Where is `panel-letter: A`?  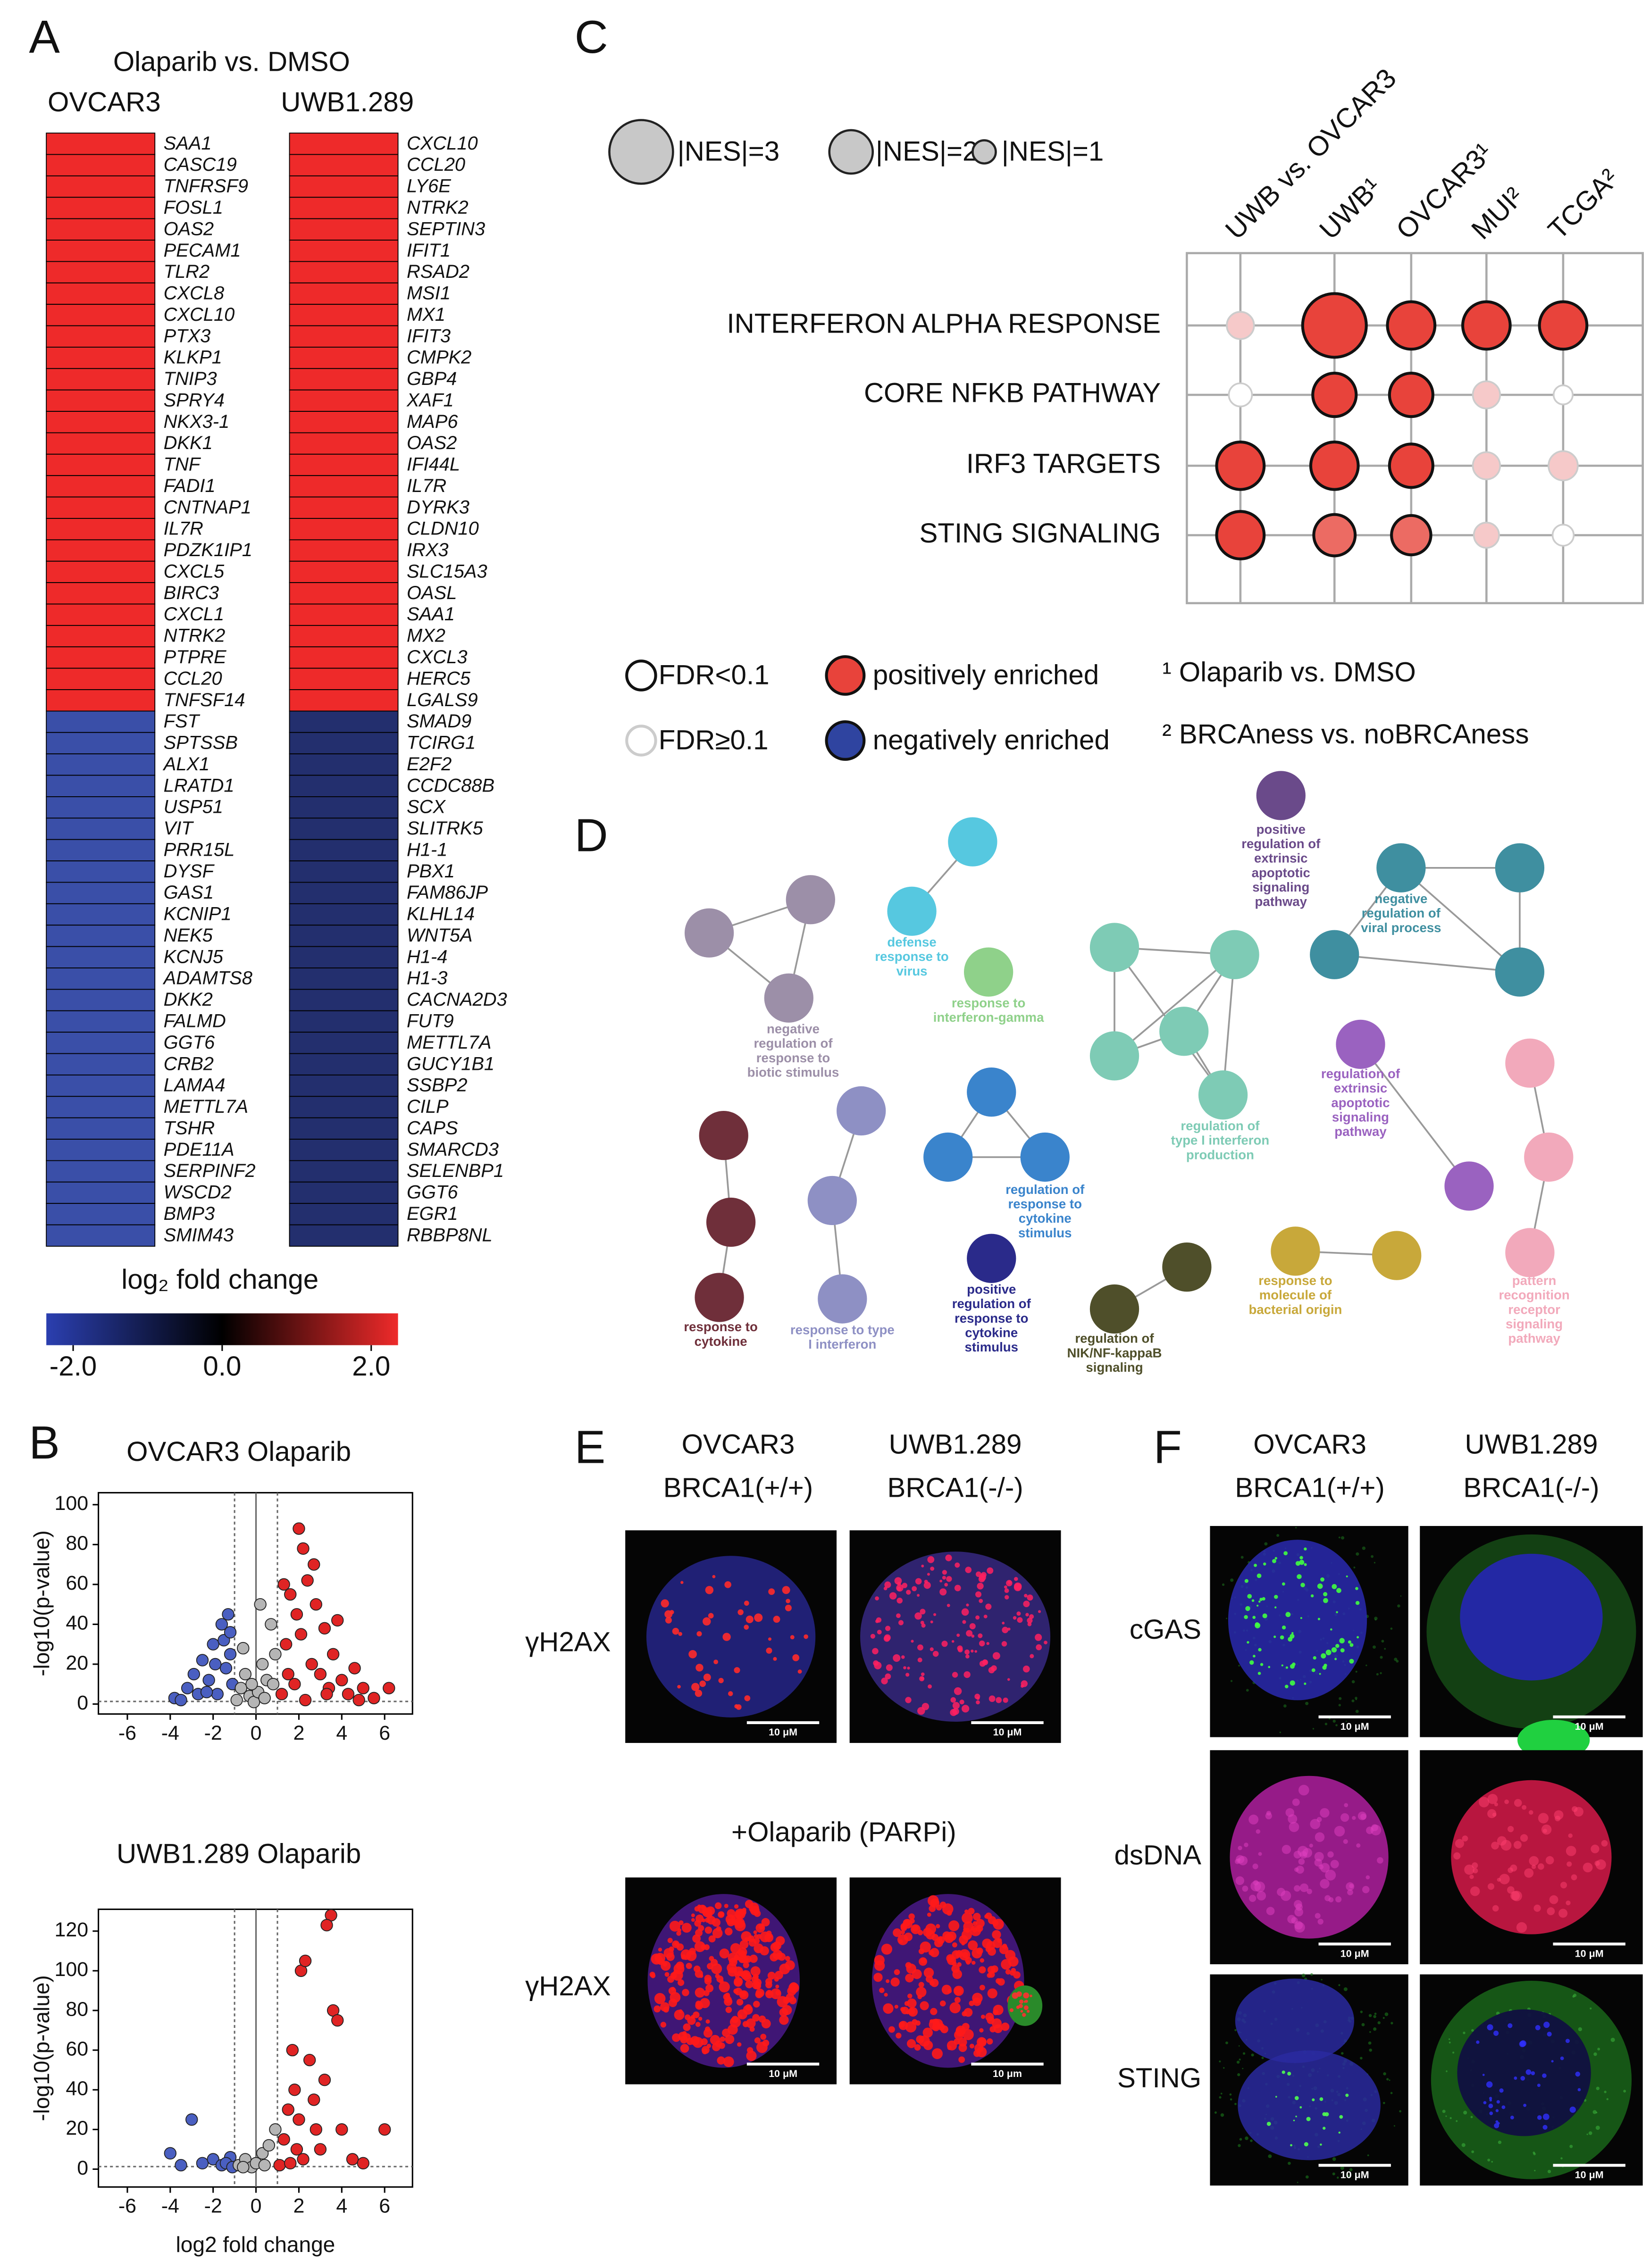 panel-letter: A is located at coordinates (45, 37).